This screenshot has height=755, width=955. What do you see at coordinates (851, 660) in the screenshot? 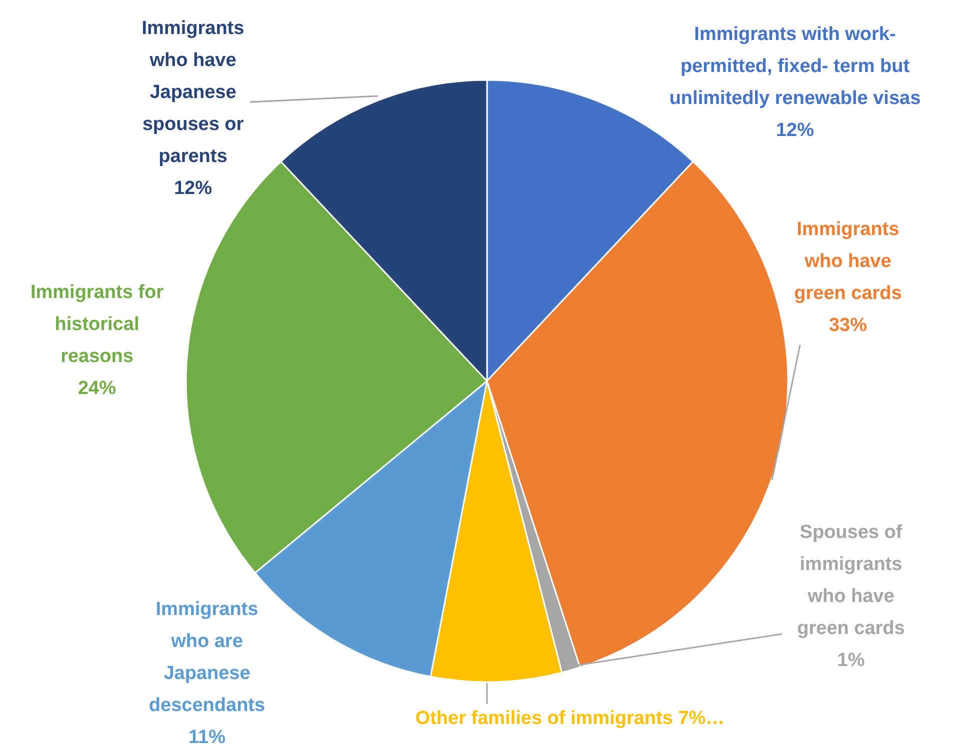
I see `data-label: 1%` at bounding box center [851, 660].